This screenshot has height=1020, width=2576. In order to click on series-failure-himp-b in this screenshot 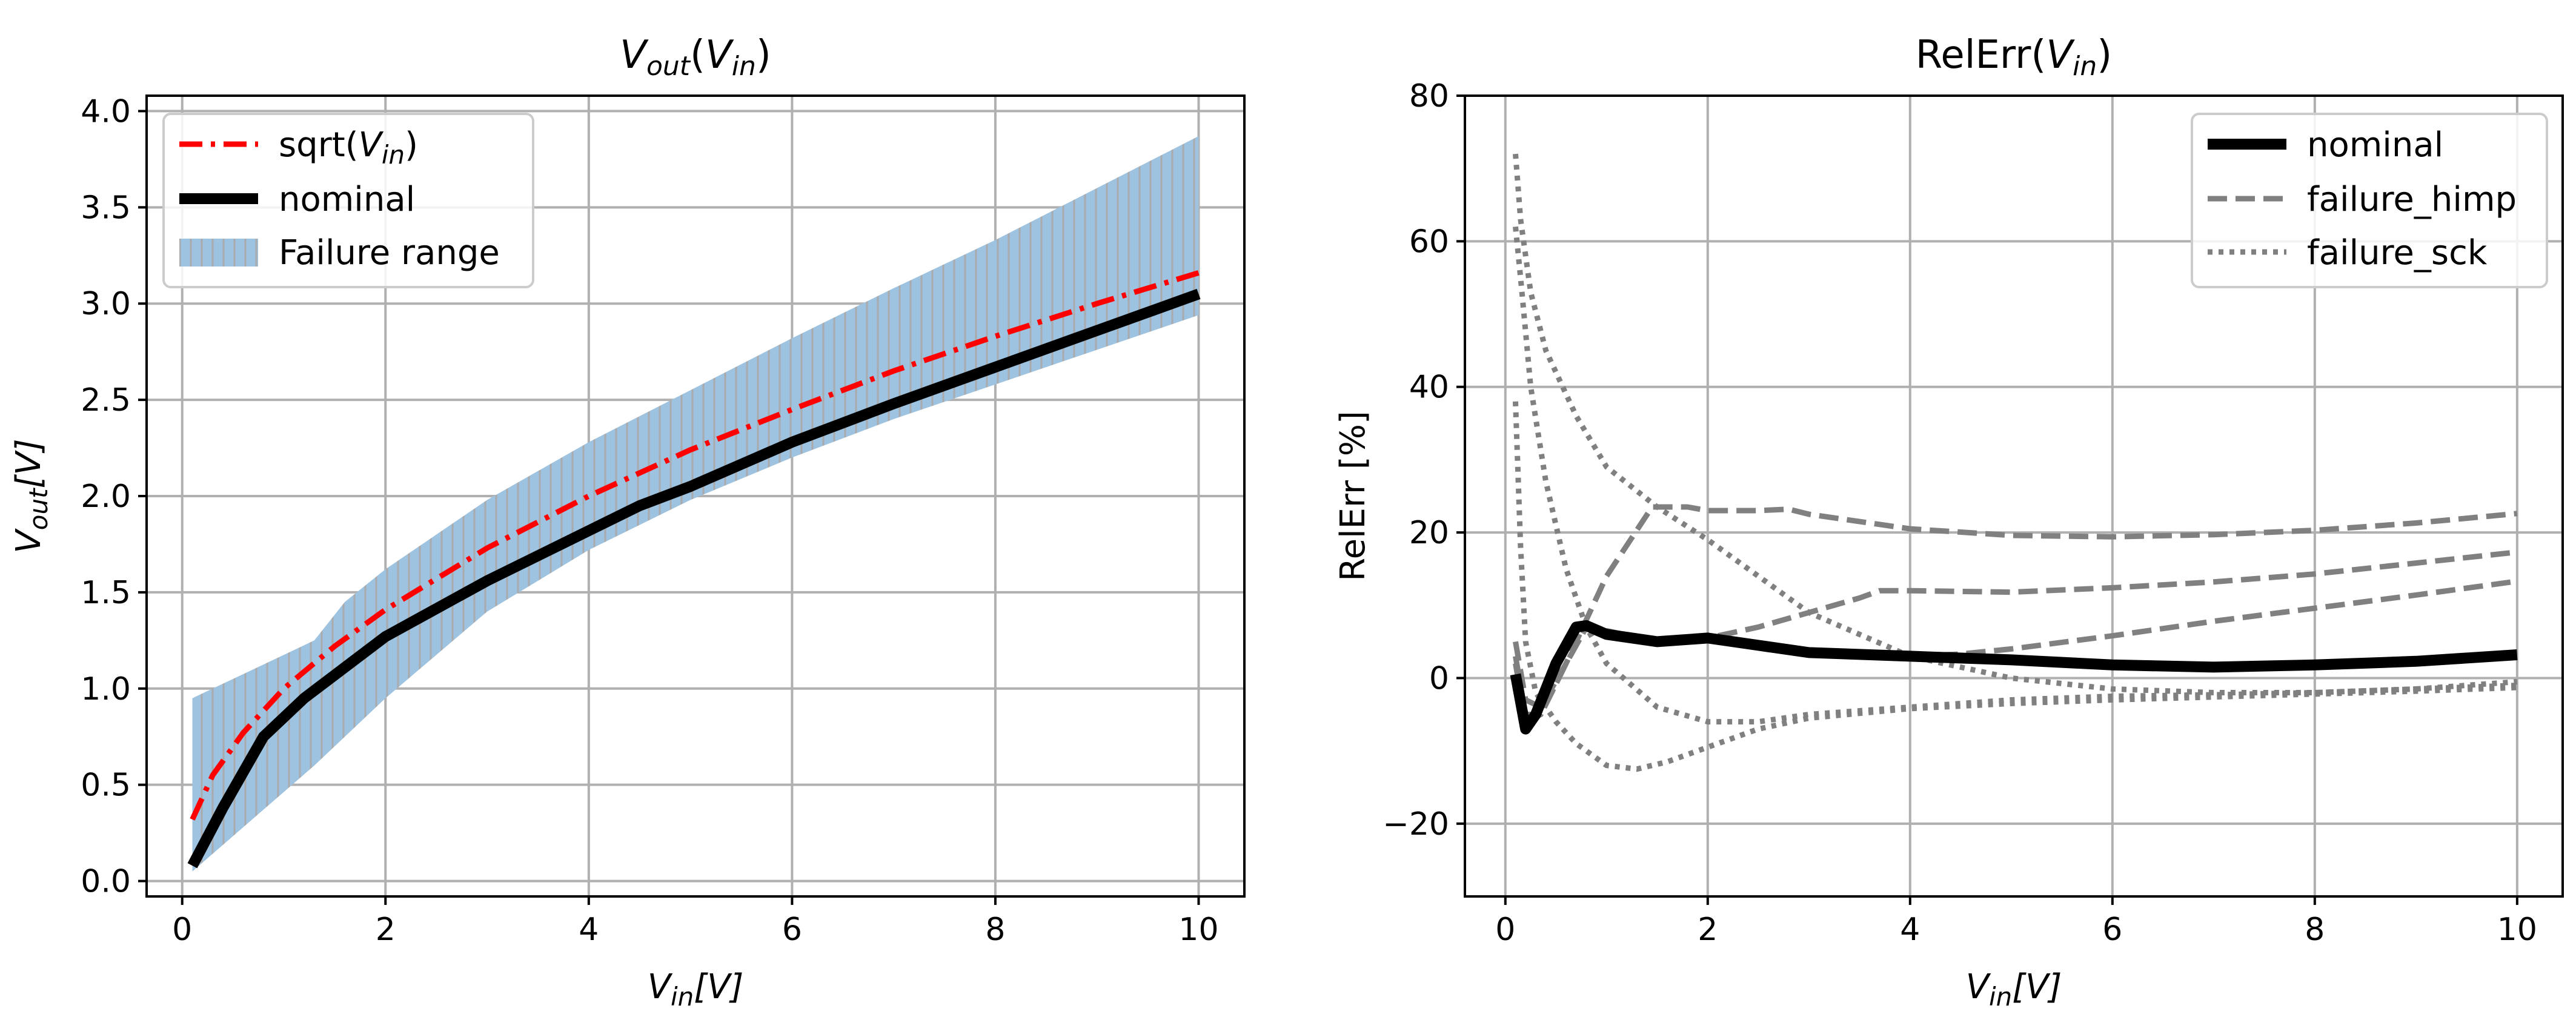, I will do `click(2015, 633)`.